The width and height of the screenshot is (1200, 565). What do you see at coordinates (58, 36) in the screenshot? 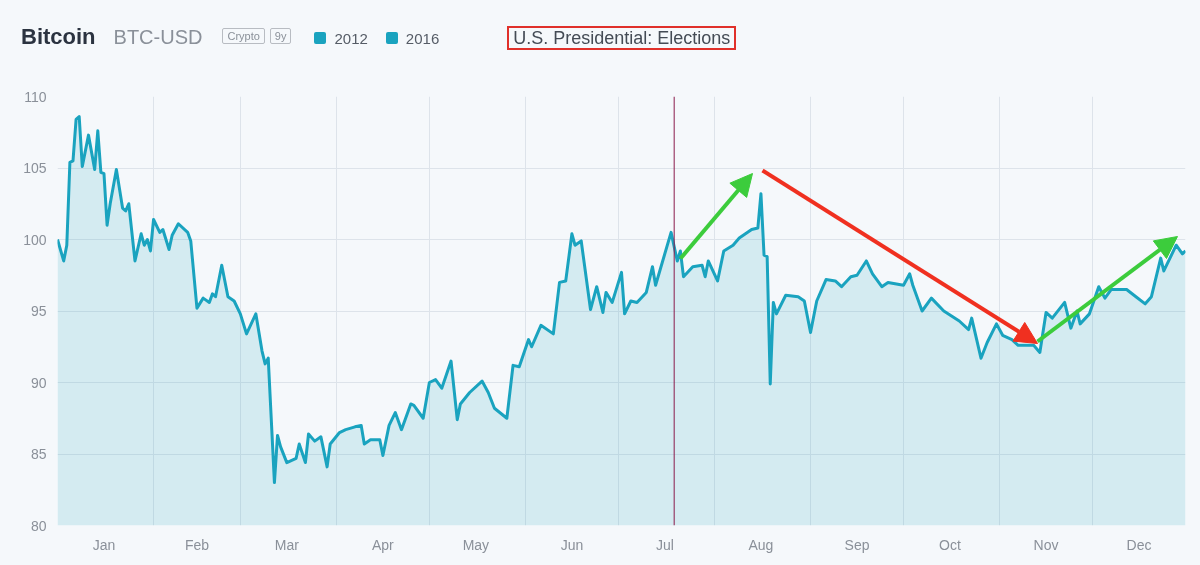
I see `chart-title: Bitcoin` at bounding box center [58, 36].